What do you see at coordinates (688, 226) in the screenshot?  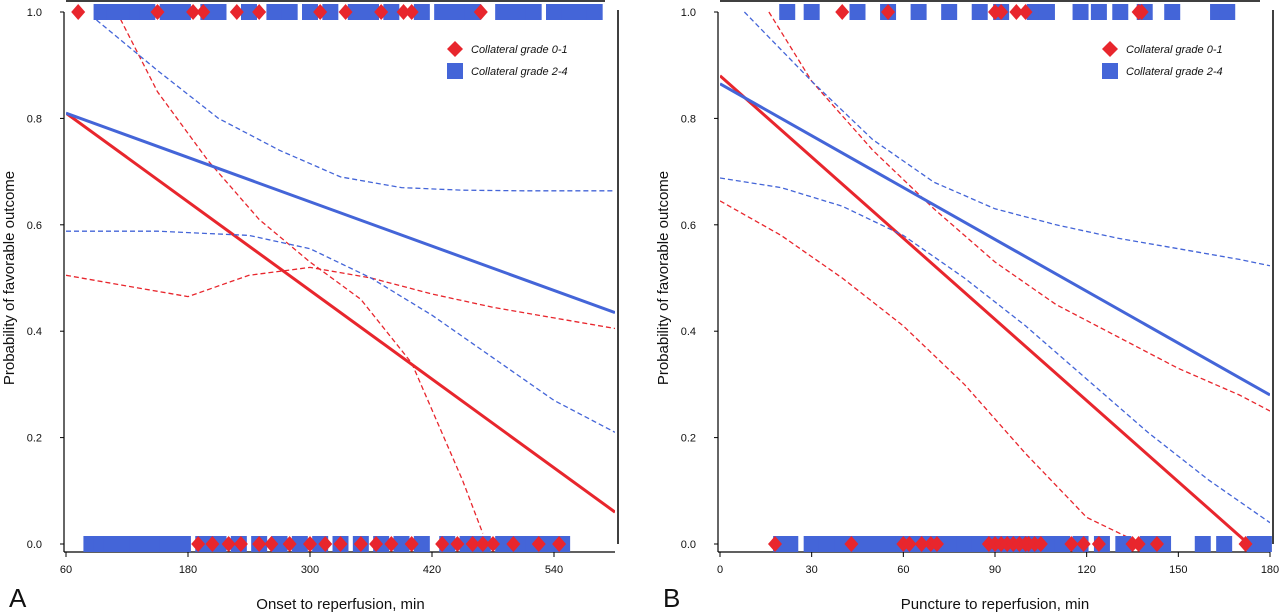 I see `y-tick-label: 0.6` at bounding box center [688, 226].